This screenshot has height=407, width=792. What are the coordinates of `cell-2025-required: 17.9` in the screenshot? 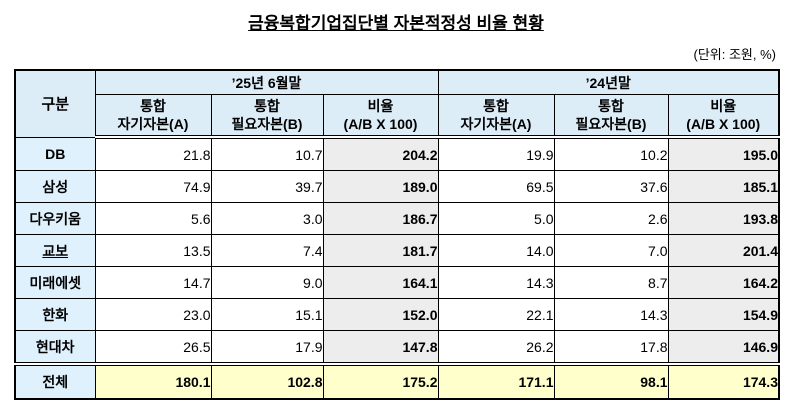 It's located at (267, 347).